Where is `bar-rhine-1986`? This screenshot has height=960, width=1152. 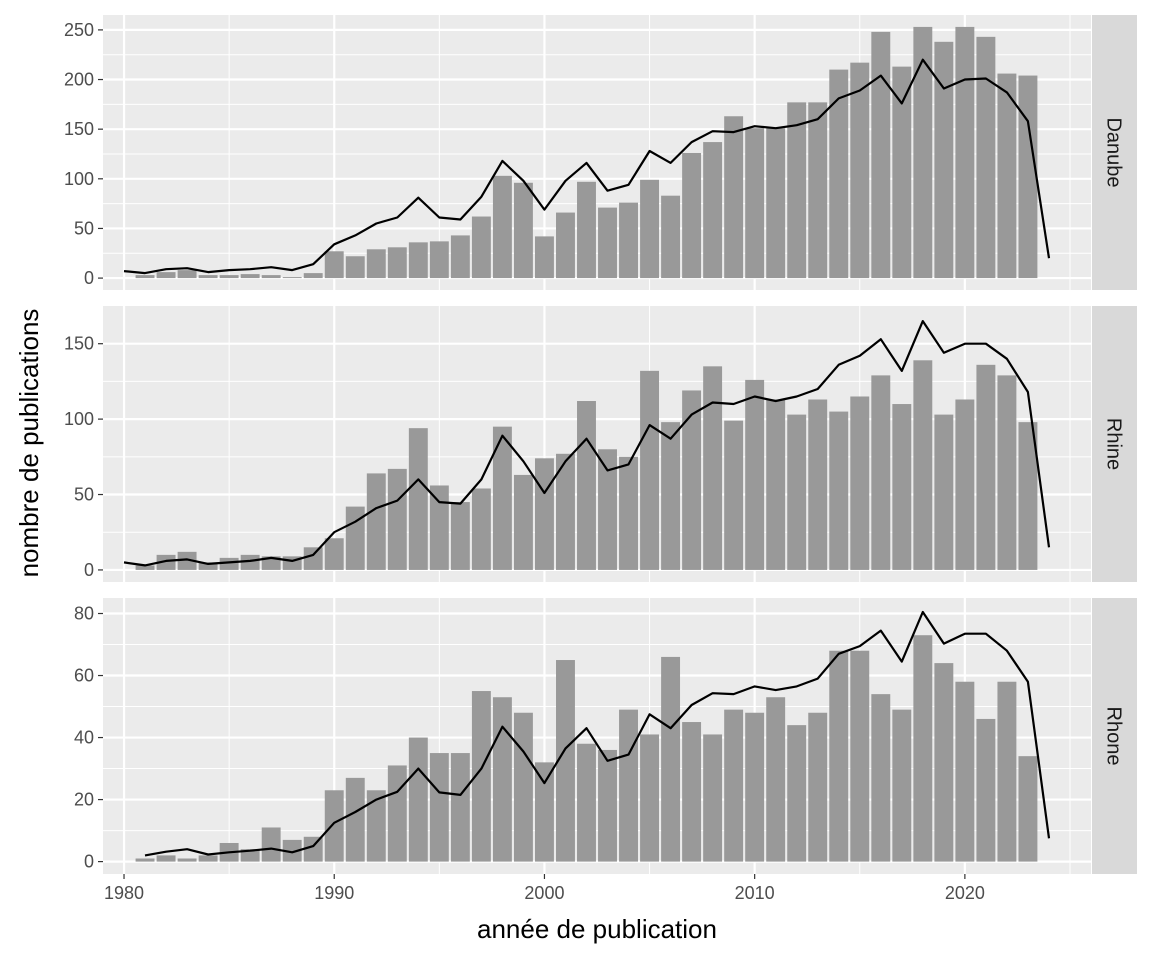
bar-rhine-1986 is located at coordinates (250, 562).